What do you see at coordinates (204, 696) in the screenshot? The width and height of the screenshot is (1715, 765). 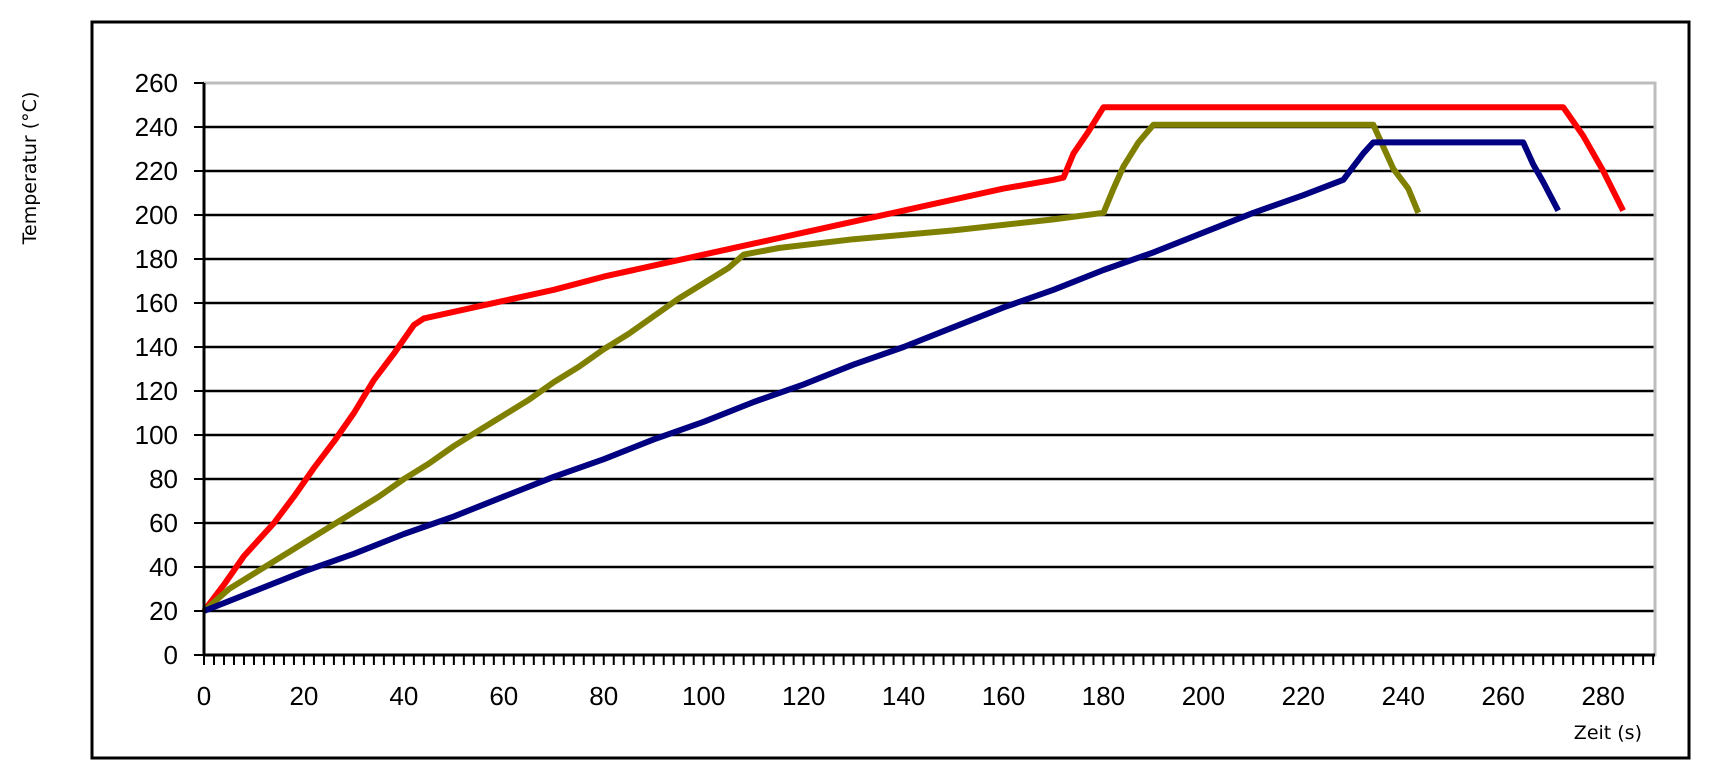 I see `x-tick-label-0: 0` at bounding box center [204, 696].